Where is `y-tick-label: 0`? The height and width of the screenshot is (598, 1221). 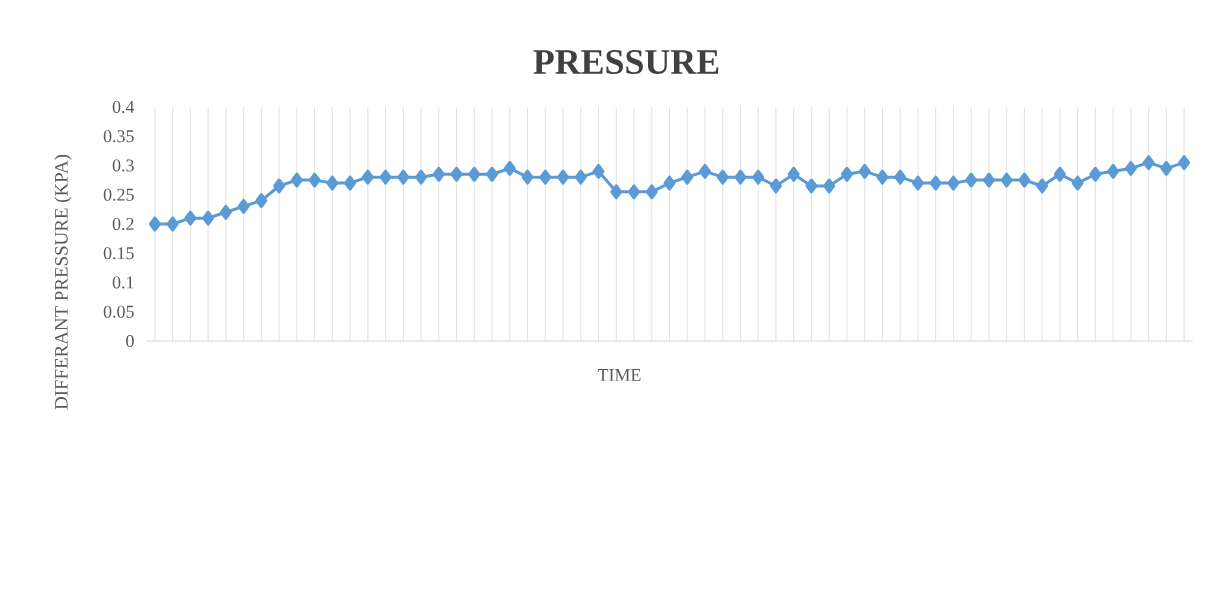 y-tick-label: 0 is located at coordinates (130, 341).